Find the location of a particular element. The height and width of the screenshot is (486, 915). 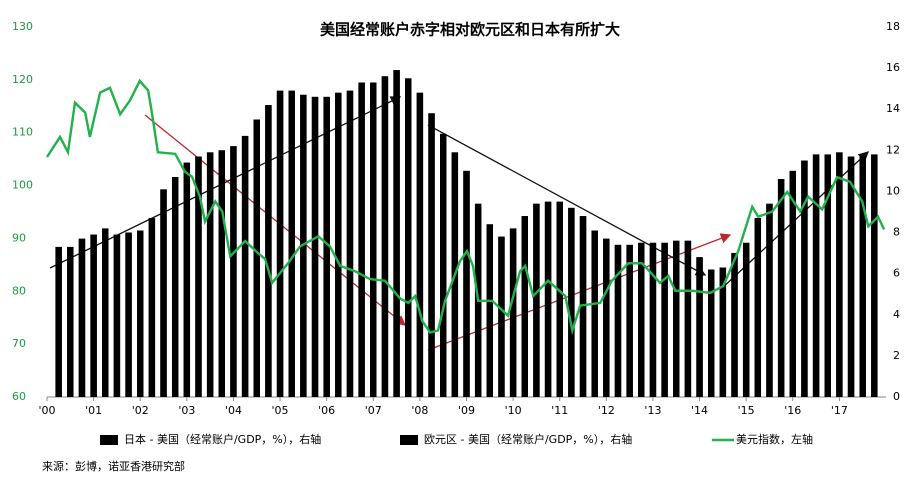

y2-tick-label: 6 is located at coordinates (896, 273).